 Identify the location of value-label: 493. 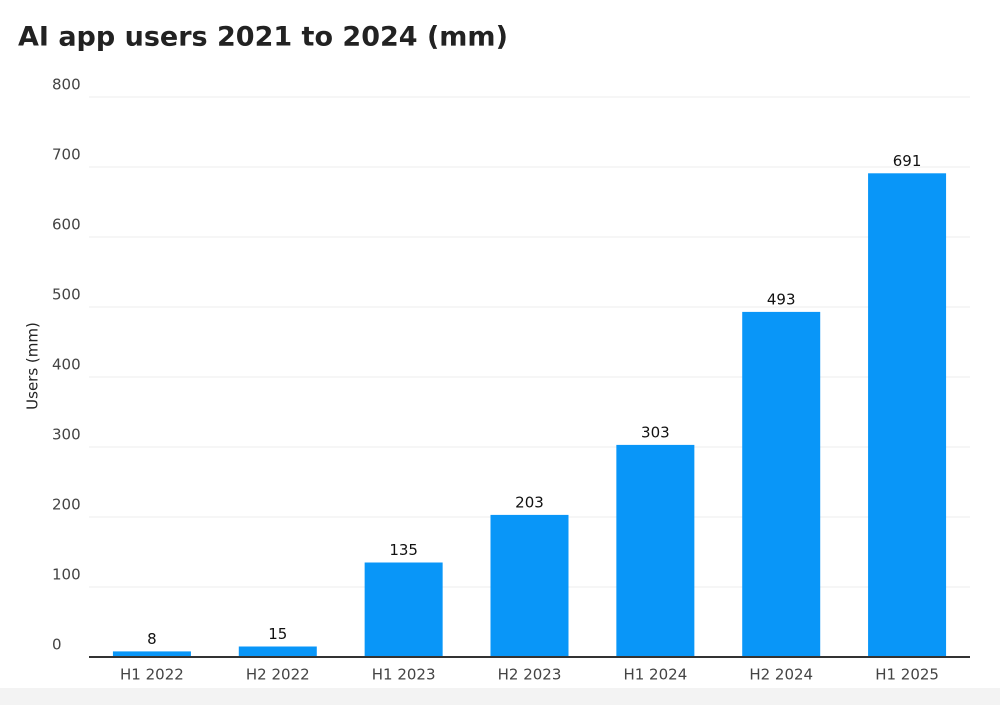
(781, 299).